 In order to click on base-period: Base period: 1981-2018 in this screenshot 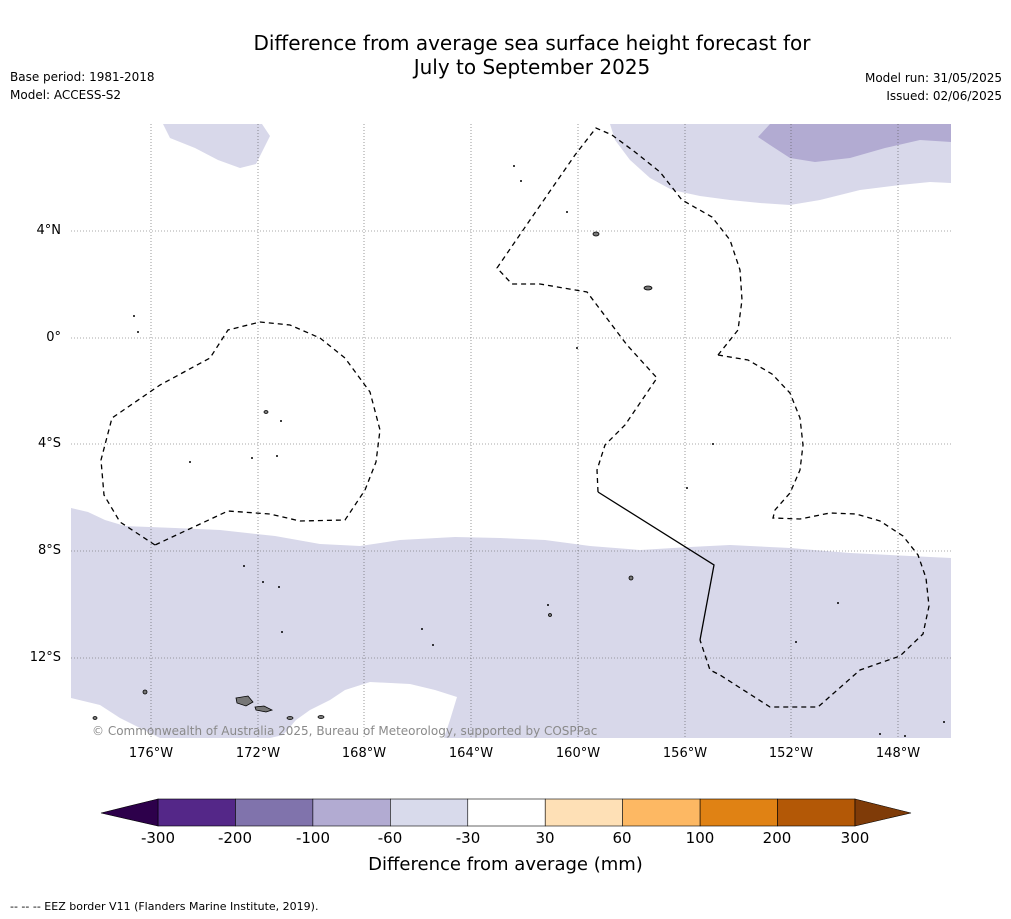, I will do `click(82, 77)`.